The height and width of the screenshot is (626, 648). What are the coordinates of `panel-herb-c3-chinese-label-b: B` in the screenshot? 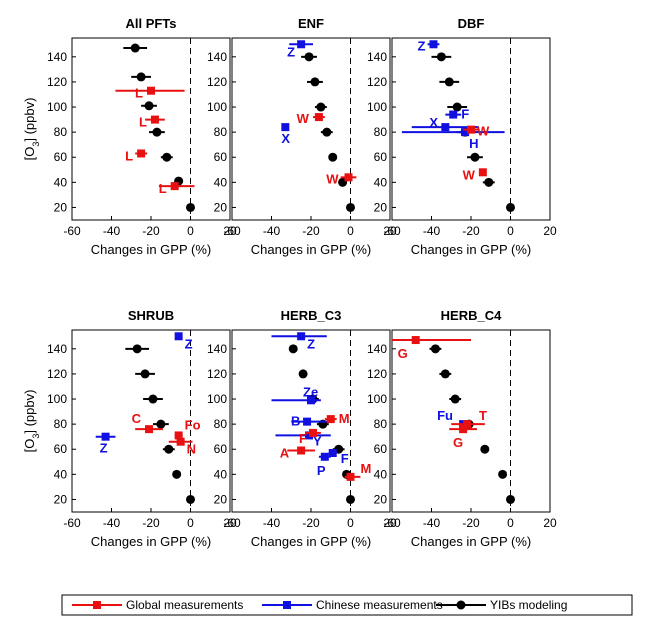 It's located at (295, 421).